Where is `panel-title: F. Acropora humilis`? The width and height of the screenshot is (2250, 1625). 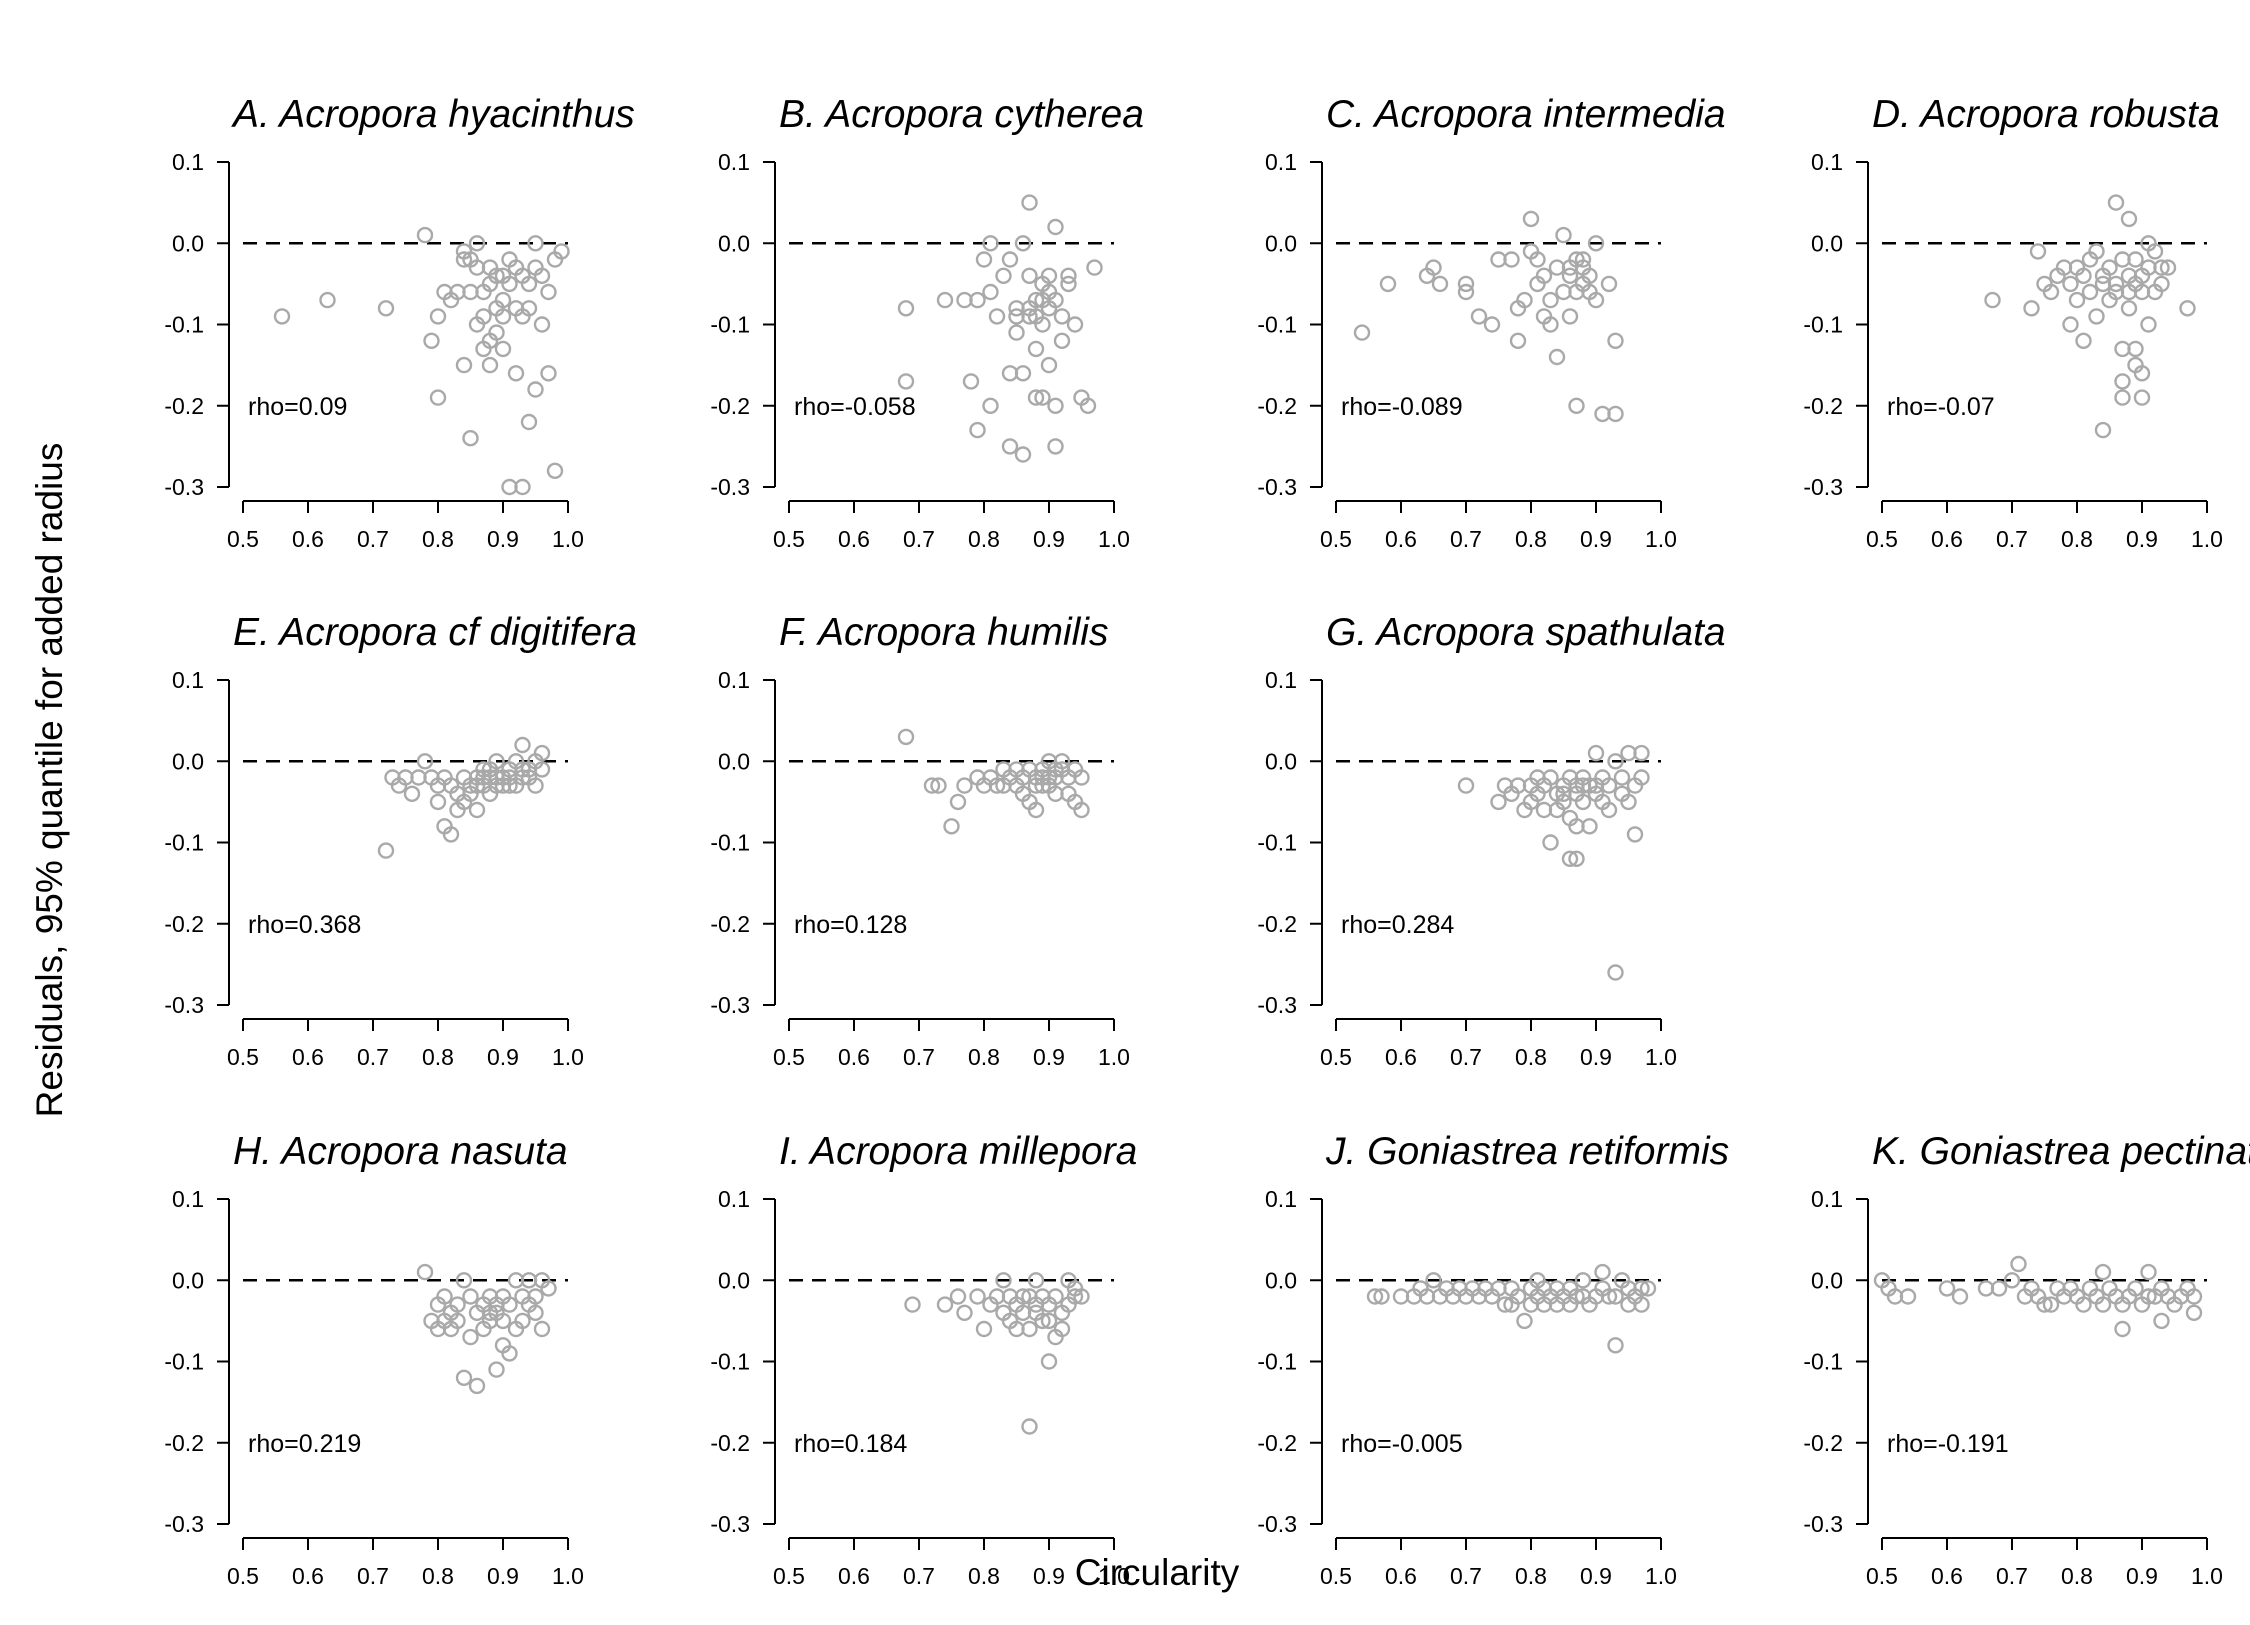 panel-title: F. Acropora humilis is located at coordinates (943, 632).